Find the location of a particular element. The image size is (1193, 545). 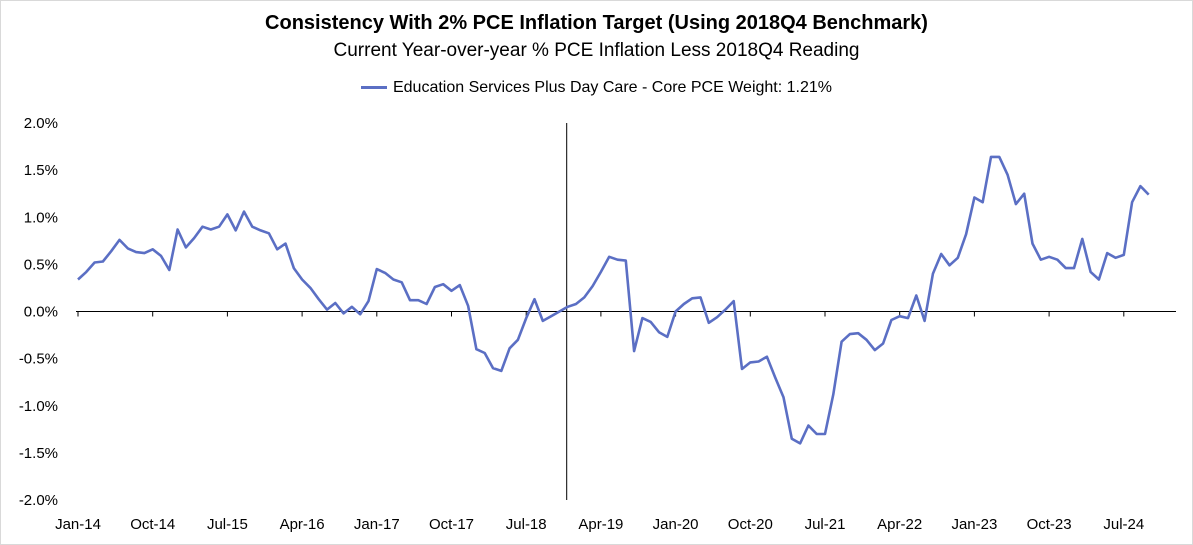

x-tick-label: Oct-23 is located at coordinates (1049, 524).